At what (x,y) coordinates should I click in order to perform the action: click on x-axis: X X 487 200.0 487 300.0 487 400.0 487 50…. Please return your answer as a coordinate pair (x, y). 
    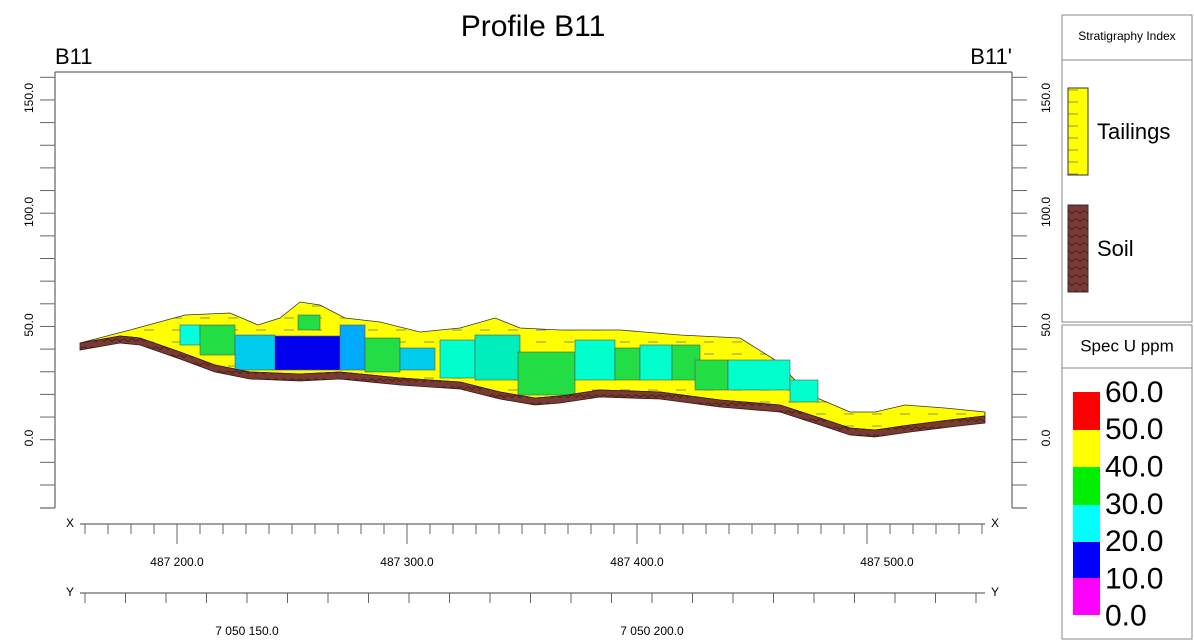
    Looking at the image, I should click on (532, 542).